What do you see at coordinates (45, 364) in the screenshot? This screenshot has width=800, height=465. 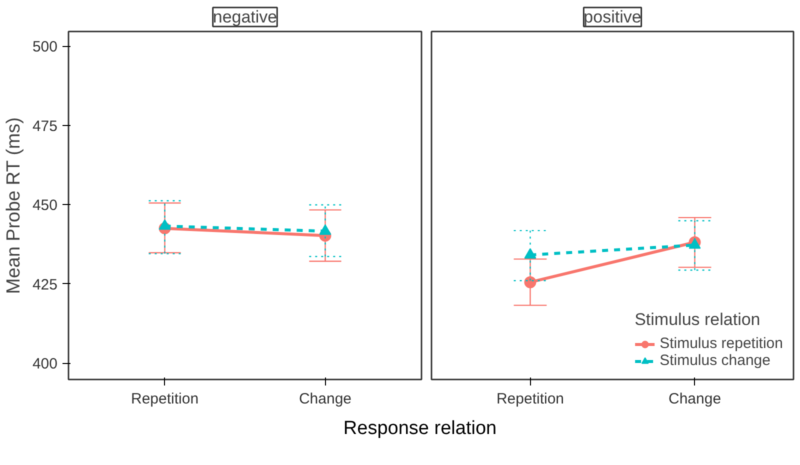 I see `y-tick-label: 400` at bounding box center [45, 364].